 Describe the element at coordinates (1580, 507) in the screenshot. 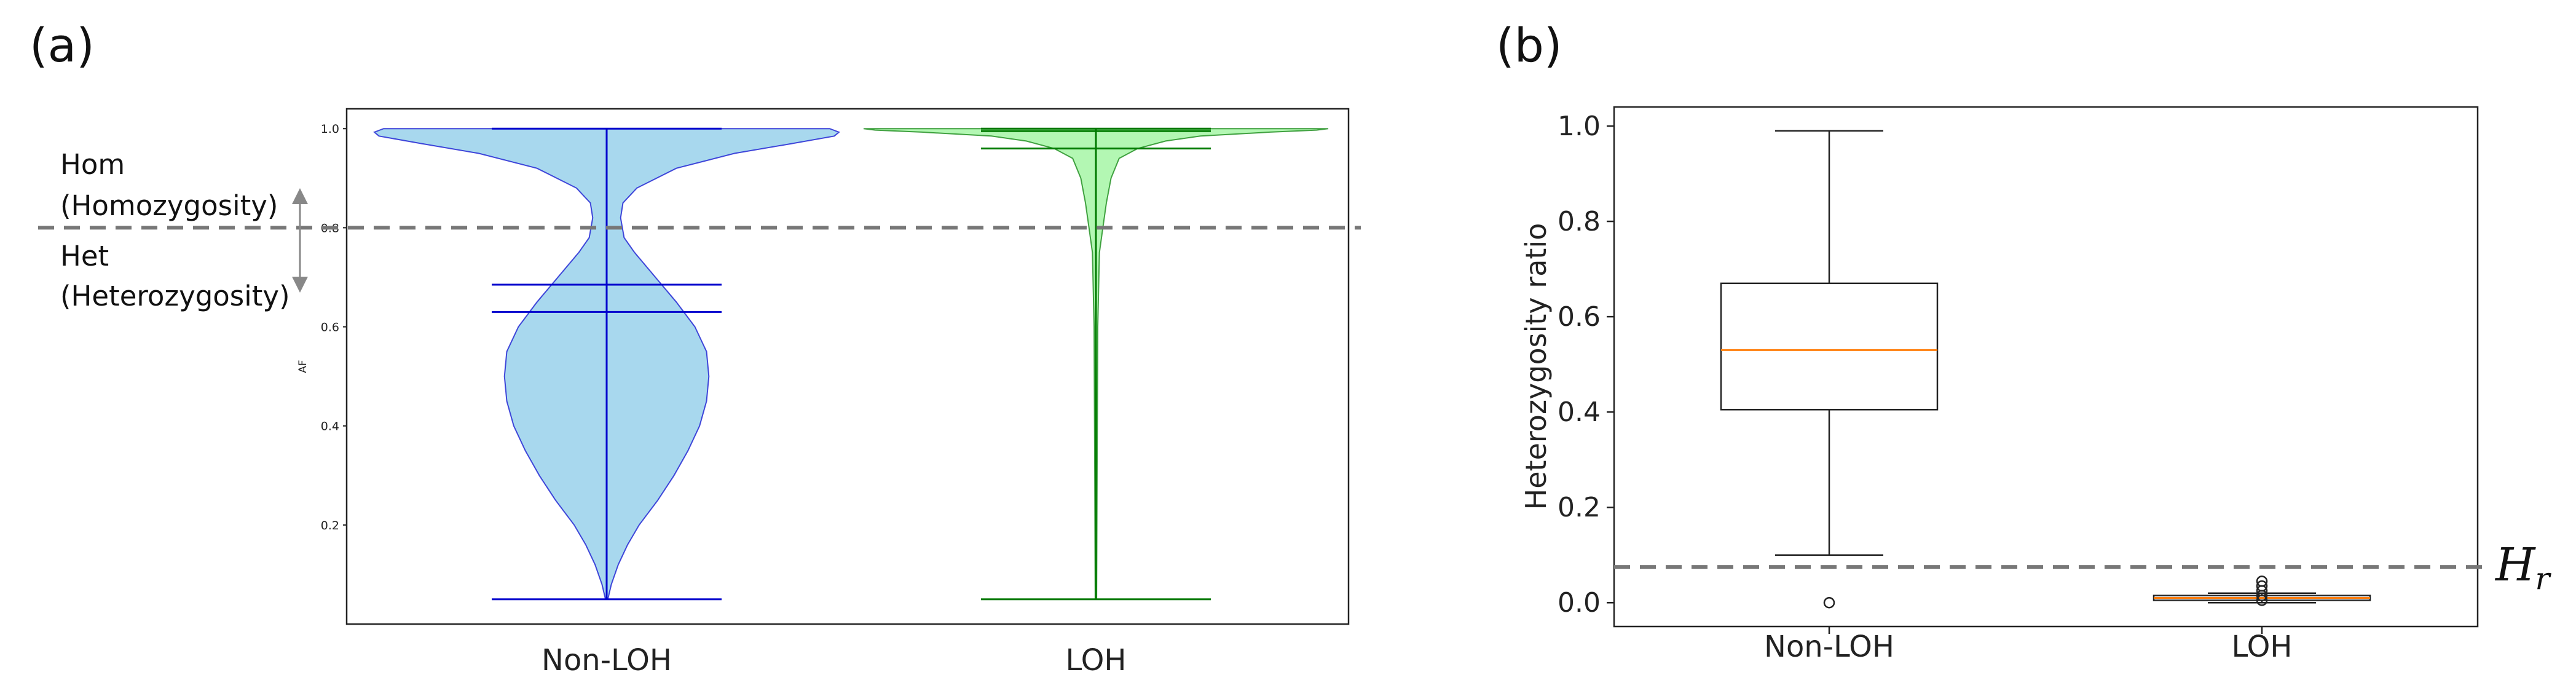

I see `y-tick-label-b: 0.2` at that location.